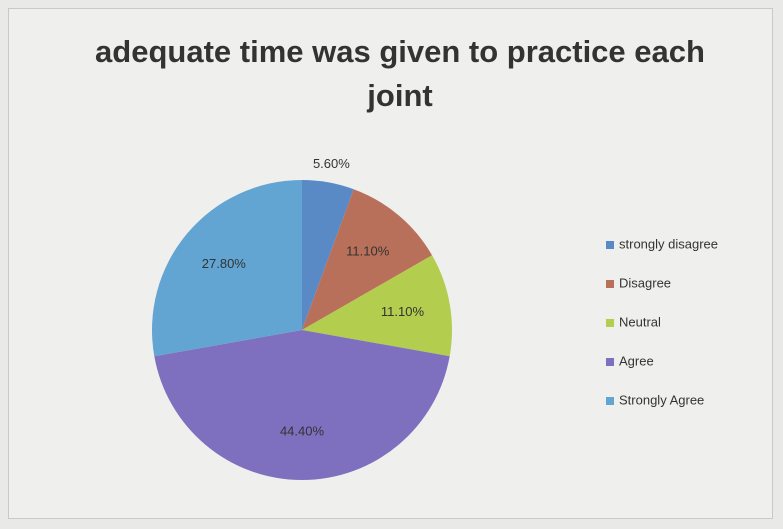  Describe the element at coordinates (645, 282) in the screenshot. I see `legend-label: Disagree` at that location.